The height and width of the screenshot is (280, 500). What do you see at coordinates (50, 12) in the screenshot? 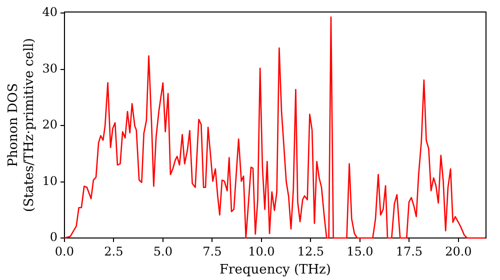
I see `y-tick-label: 40` at bounding box center [50, 12].